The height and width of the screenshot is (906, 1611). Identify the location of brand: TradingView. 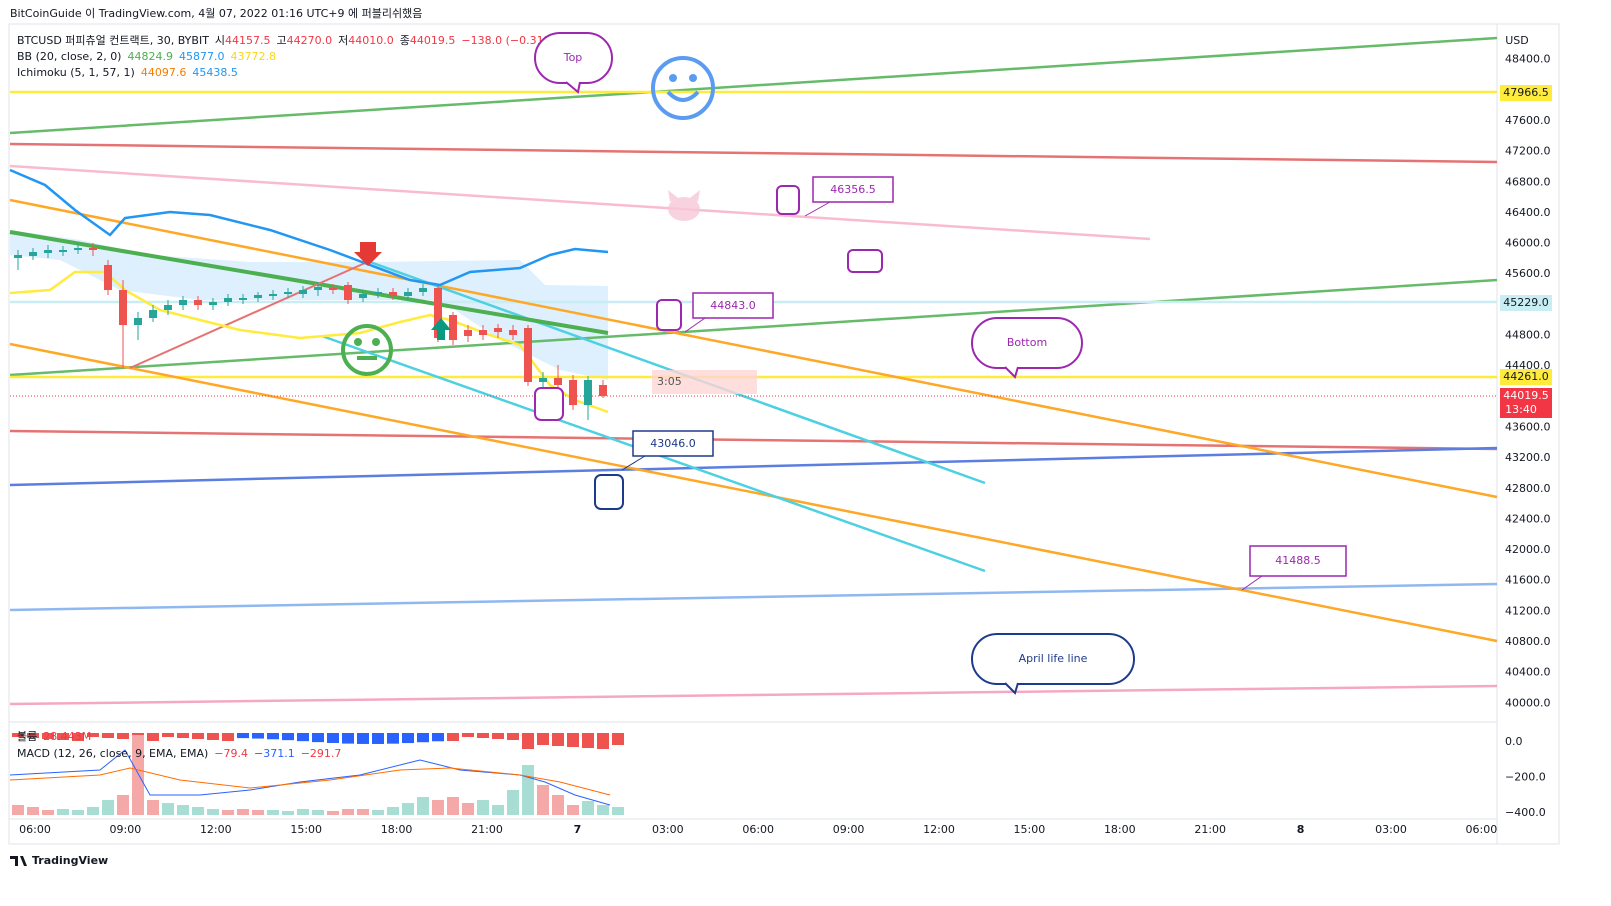
(70, 860).